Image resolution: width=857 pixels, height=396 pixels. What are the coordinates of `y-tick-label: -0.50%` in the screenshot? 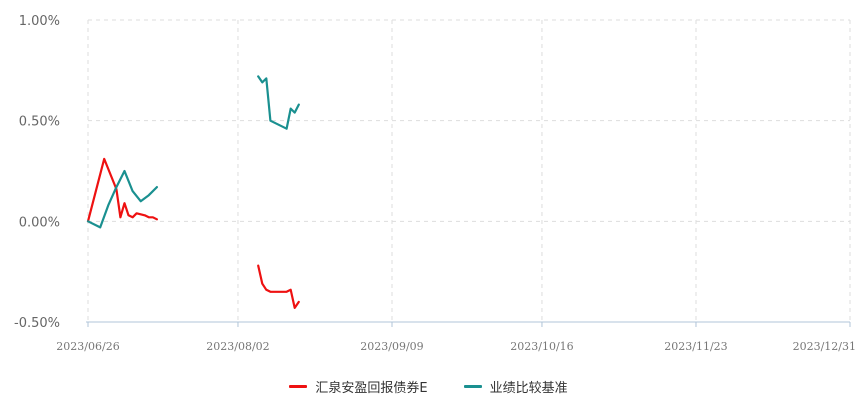 It's located at (37, 323).